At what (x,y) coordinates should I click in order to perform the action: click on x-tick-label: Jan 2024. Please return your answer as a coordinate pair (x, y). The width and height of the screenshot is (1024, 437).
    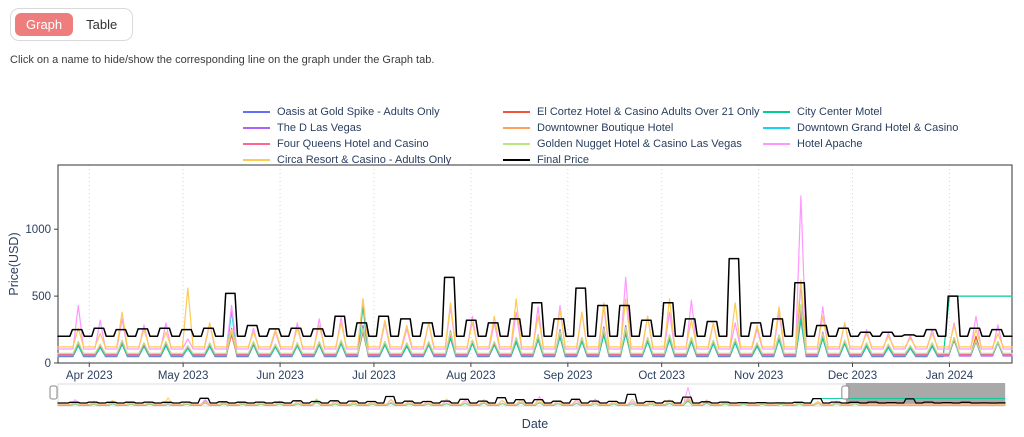
    Looking at the image, I should click on (950, 376).